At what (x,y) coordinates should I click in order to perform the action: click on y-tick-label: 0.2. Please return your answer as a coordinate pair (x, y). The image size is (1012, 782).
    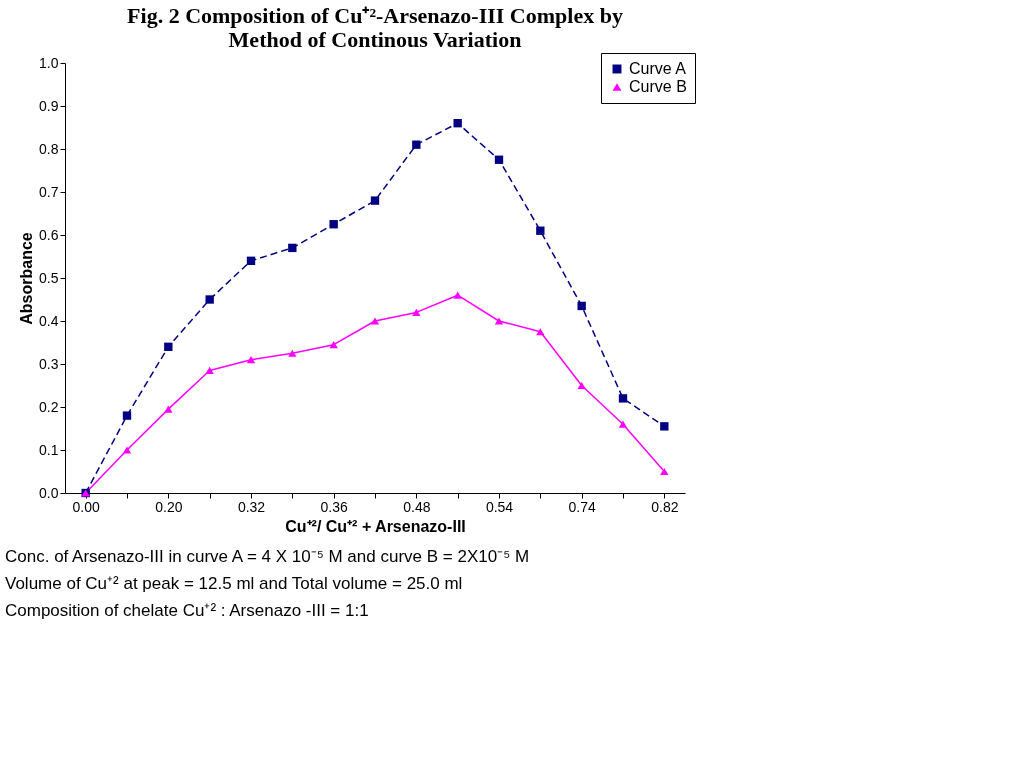
    Looking at the image, I should click on (49, 406).